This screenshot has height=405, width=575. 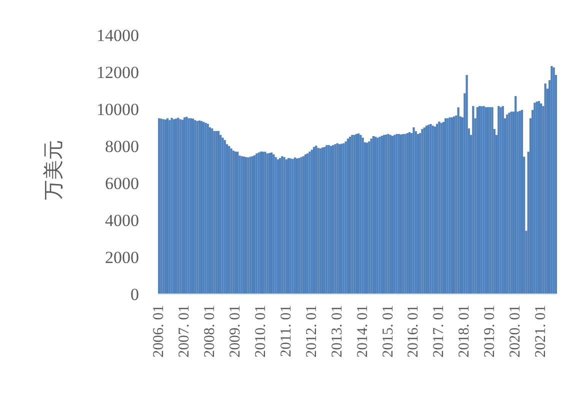 I want to click on y-tick-label: 6000, so click(x=122, y=183).